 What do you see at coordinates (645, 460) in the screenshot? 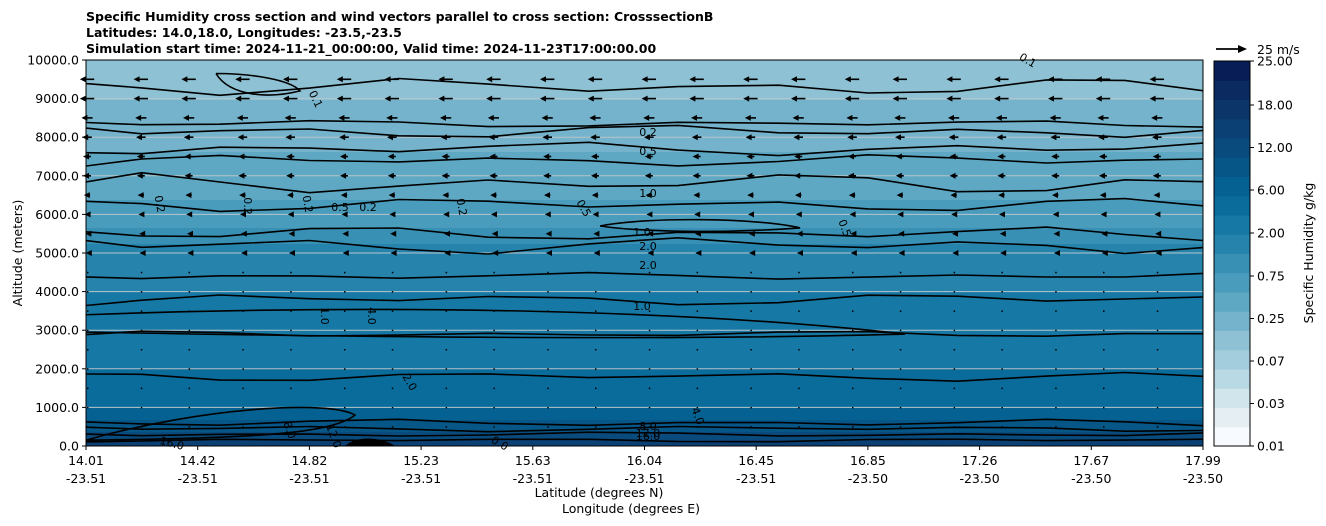
I see `x-tick-label-lat: 16.04` at bounding box center [645, 460].